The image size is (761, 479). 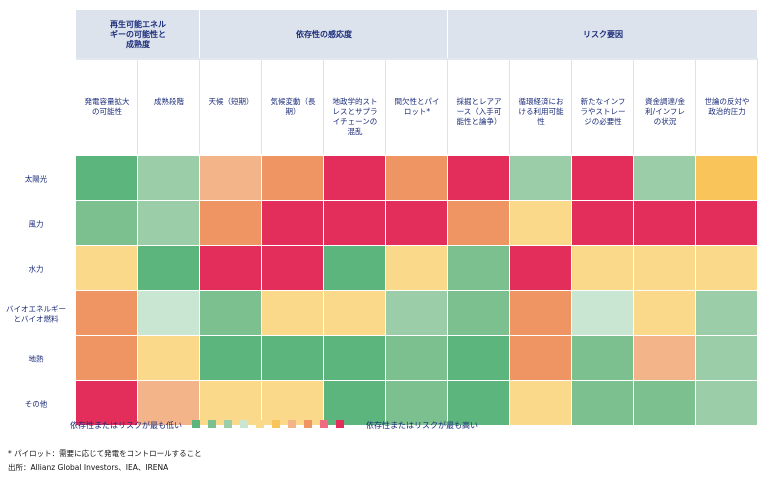 I want to click on column-header-7: 循環経済における利用可能性, so click(x=541, y=111).